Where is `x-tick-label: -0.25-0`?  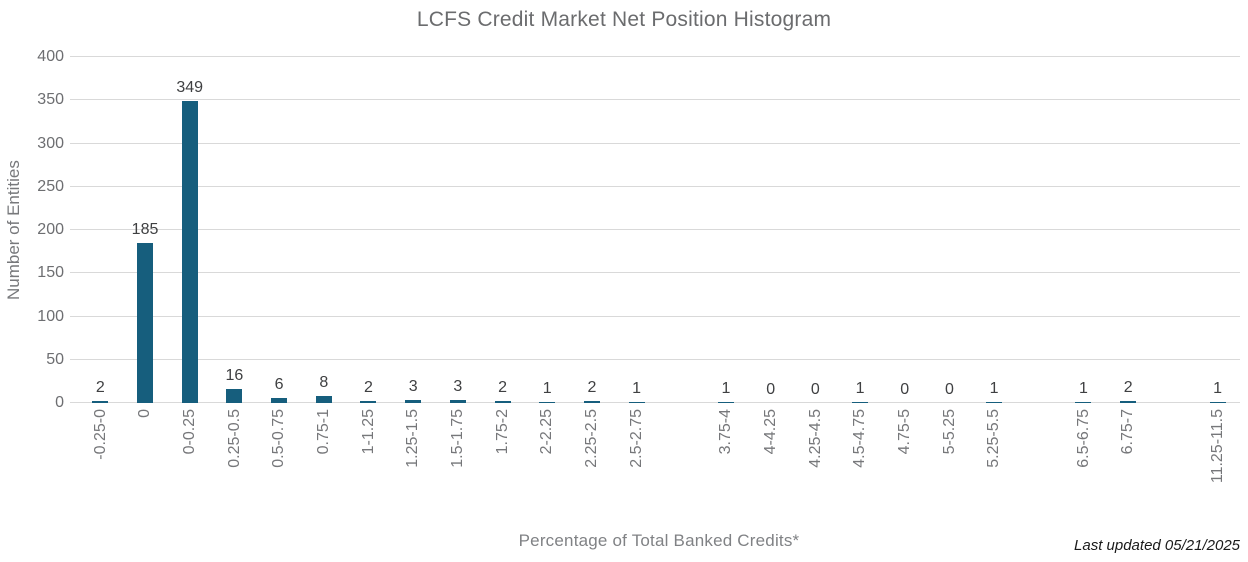
x-tick-label: -0.25-0 is located at coordinates (100, 434).